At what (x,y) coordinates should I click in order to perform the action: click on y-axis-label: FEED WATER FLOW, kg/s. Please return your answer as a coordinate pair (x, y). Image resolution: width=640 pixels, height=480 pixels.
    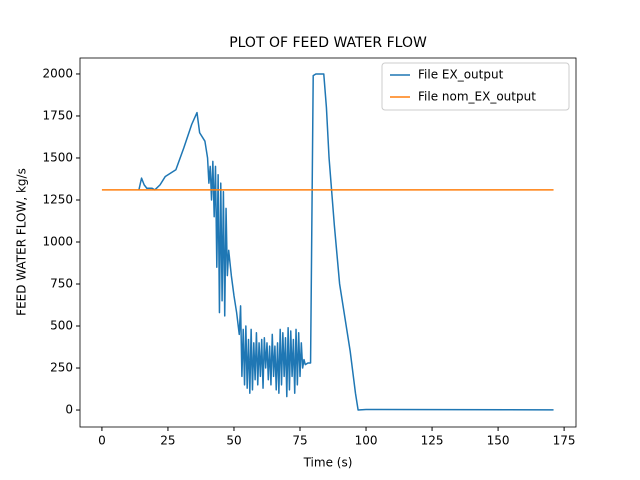
    Looking at the image, I should click on (22, 242).